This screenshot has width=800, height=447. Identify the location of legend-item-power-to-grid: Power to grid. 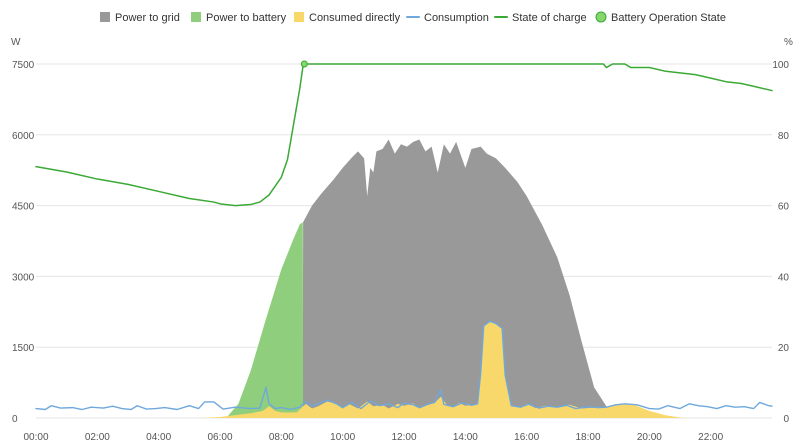
(140, 18).